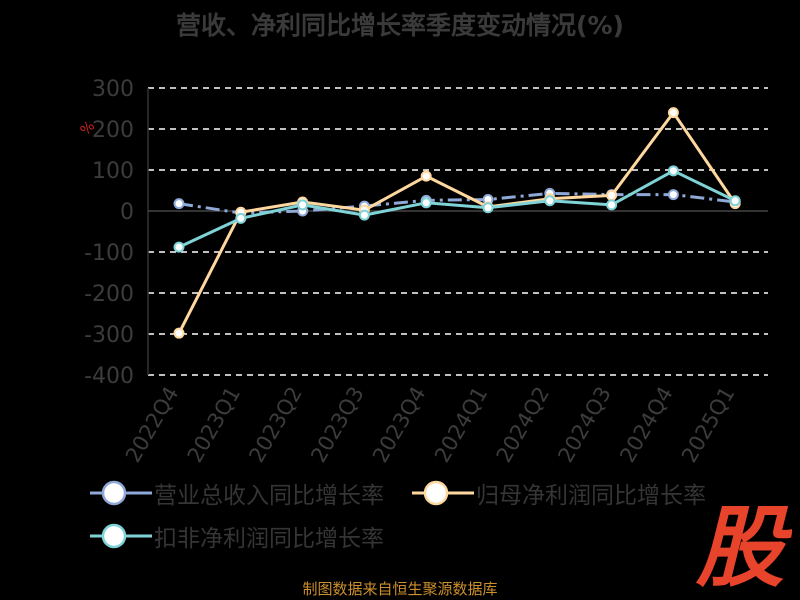  What do you see at coordinates (337, 425) in the screenshot?
I see `x-tick-label: 2023Q3` at bounding box center [337, 425].